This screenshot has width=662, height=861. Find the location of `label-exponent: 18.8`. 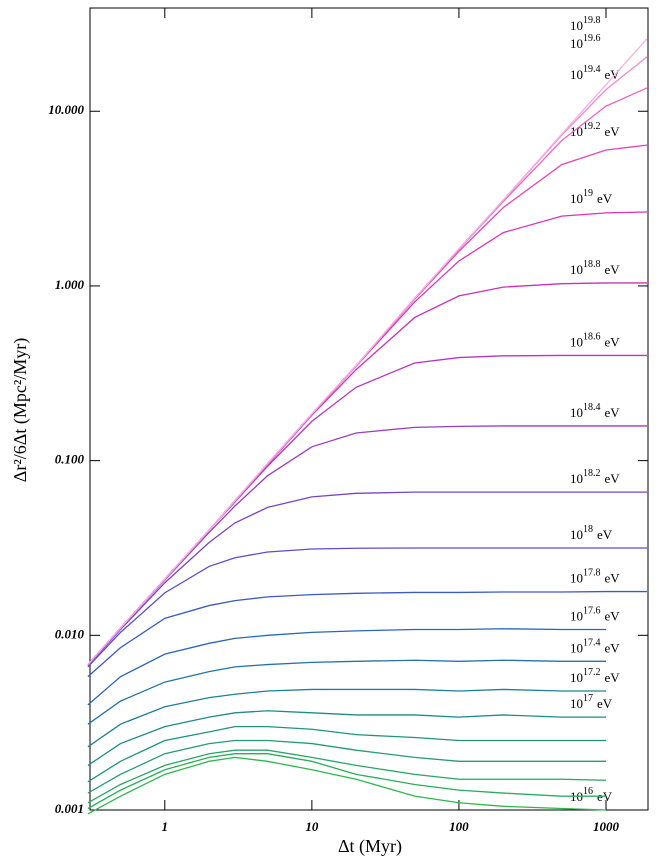

label-exponent: 18.8 is located at coordinates (592, 264).